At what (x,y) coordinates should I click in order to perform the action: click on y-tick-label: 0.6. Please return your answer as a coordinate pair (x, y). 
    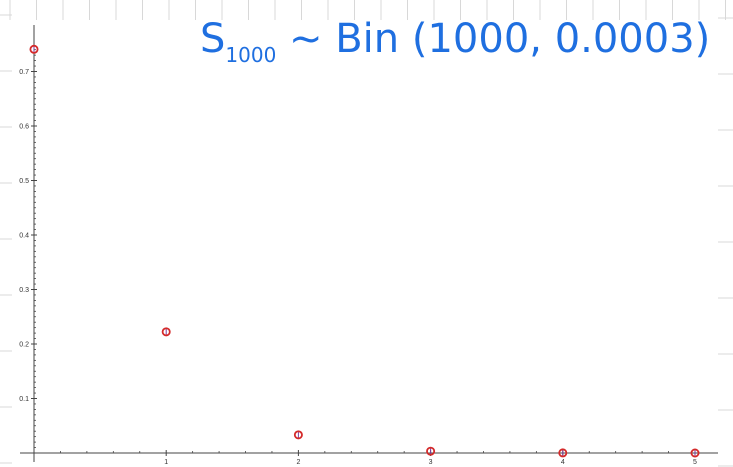
    Looking at the image, I should click on (24, 127).